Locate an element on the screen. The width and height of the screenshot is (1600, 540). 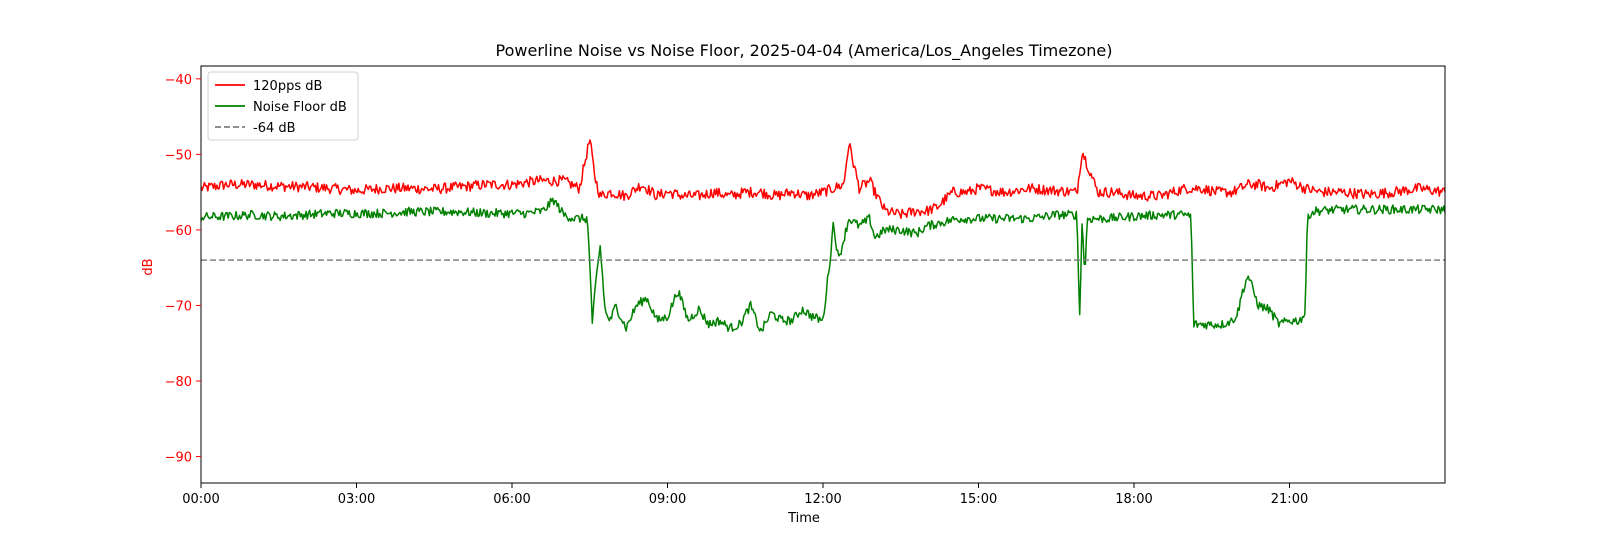
x-tick-label: 15:00 is located at coordinates (978, 499).